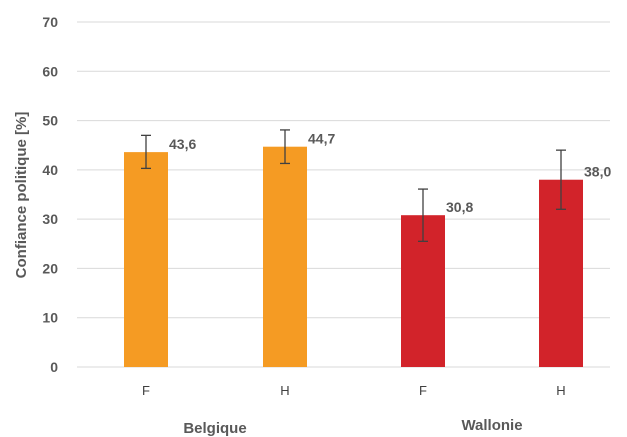 Image resolution: width=627 pixels, height=437 pixels. What do you see at coordinates (50, 318) in the screenshot?
I see `y-tick-label-10: 10` at bounding box center [50, 318].